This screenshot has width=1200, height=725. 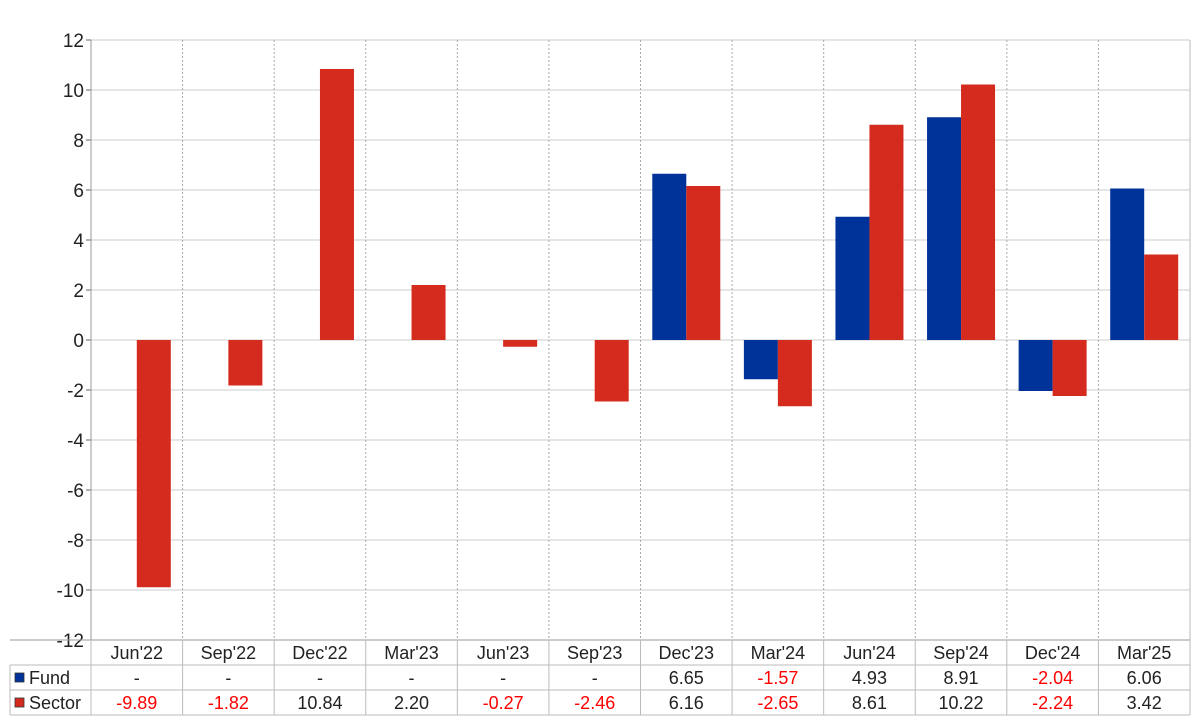 What do you see at coordinates (869, 653) in the screenshot?
I see `x-tick-label: Jun'24` at bounding box center [869, 653].